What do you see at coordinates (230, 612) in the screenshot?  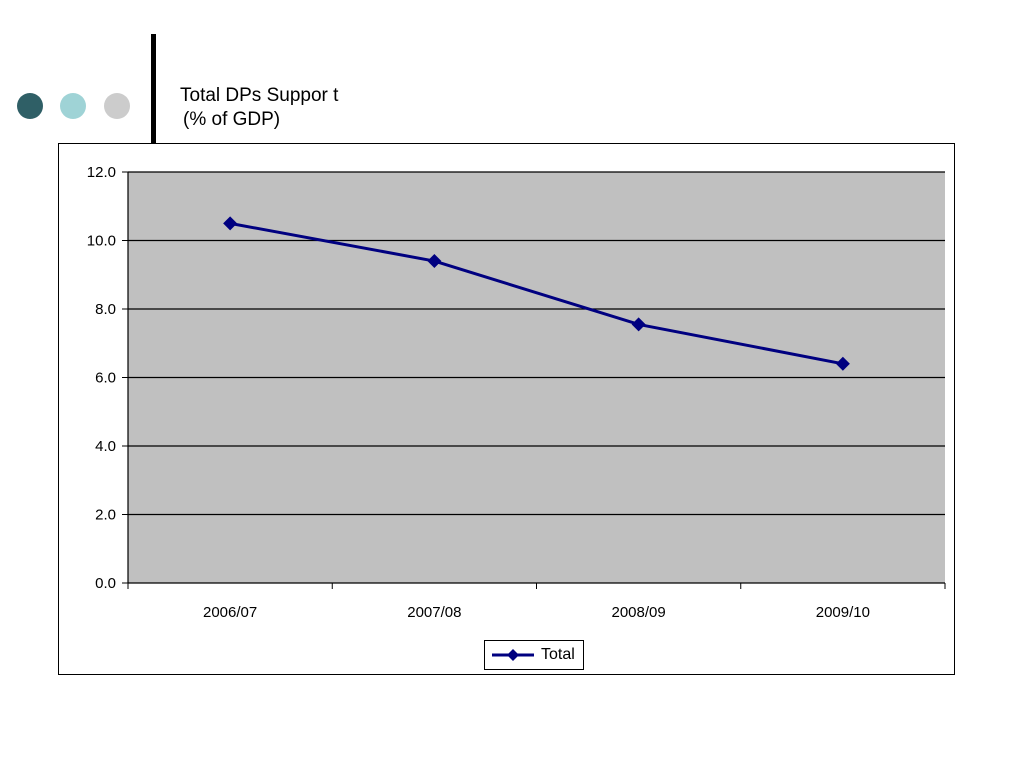 I see `x-tick-label: 2006/07` at bounding box center [230, 612].